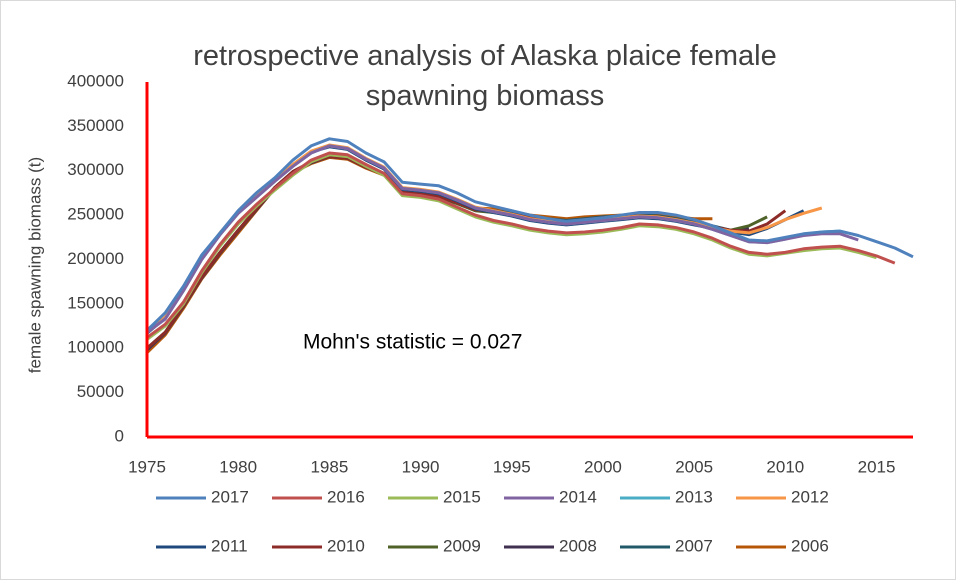 Image resolution: width=956 pixels, height=580 pixels. What do you see at coordinates (810, 496) in the screenshot?
I see `legend-label: 2012` at bounding box center [810, 496].